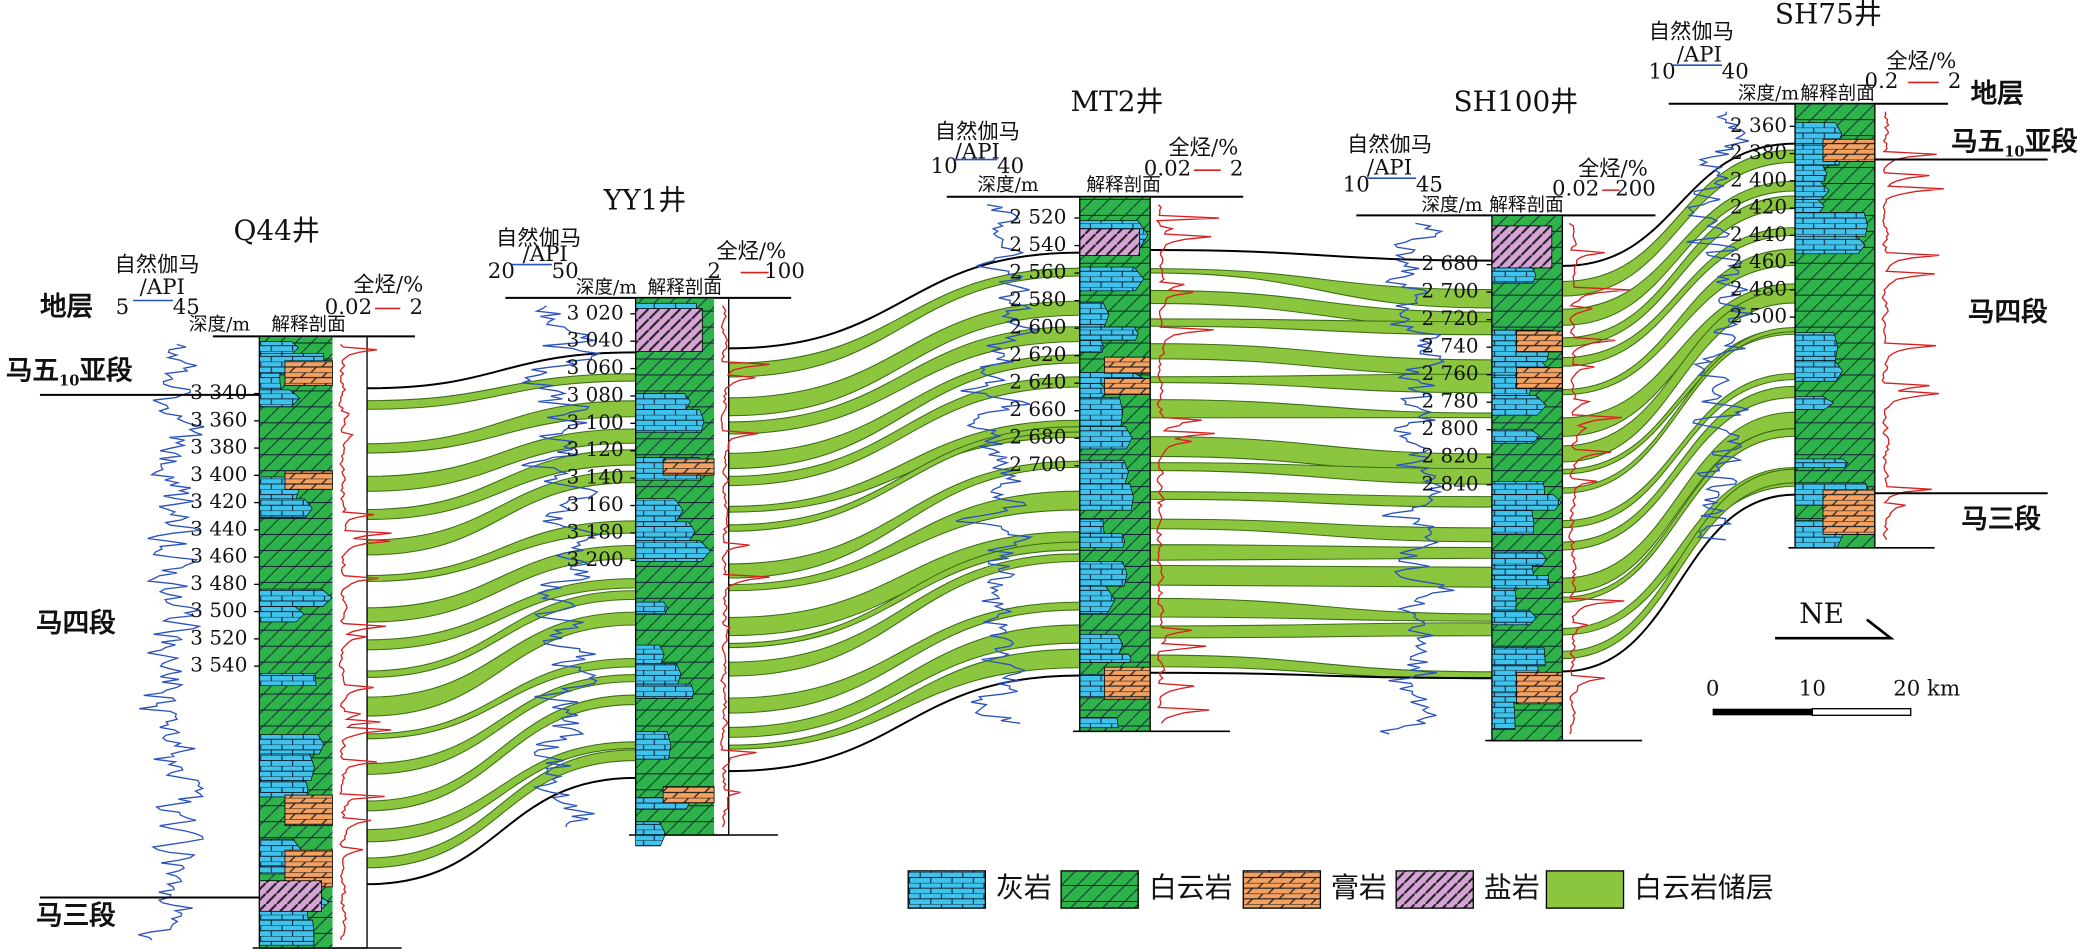 Image resolution: width=2085 pixels, height=952 pixels. What do you see at coordinates (1450, 428) in the screenshot?
I see `depth-tick-label: 2 800` at bounding box center [1450, 428].